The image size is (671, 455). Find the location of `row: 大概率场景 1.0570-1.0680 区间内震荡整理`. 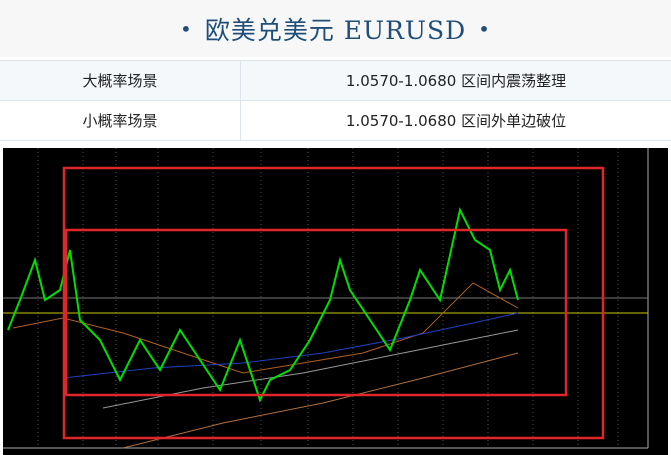

row: 大概率场景 1.0570-1.0680 区间内震荡整理 is located at coordinates (335, 80).